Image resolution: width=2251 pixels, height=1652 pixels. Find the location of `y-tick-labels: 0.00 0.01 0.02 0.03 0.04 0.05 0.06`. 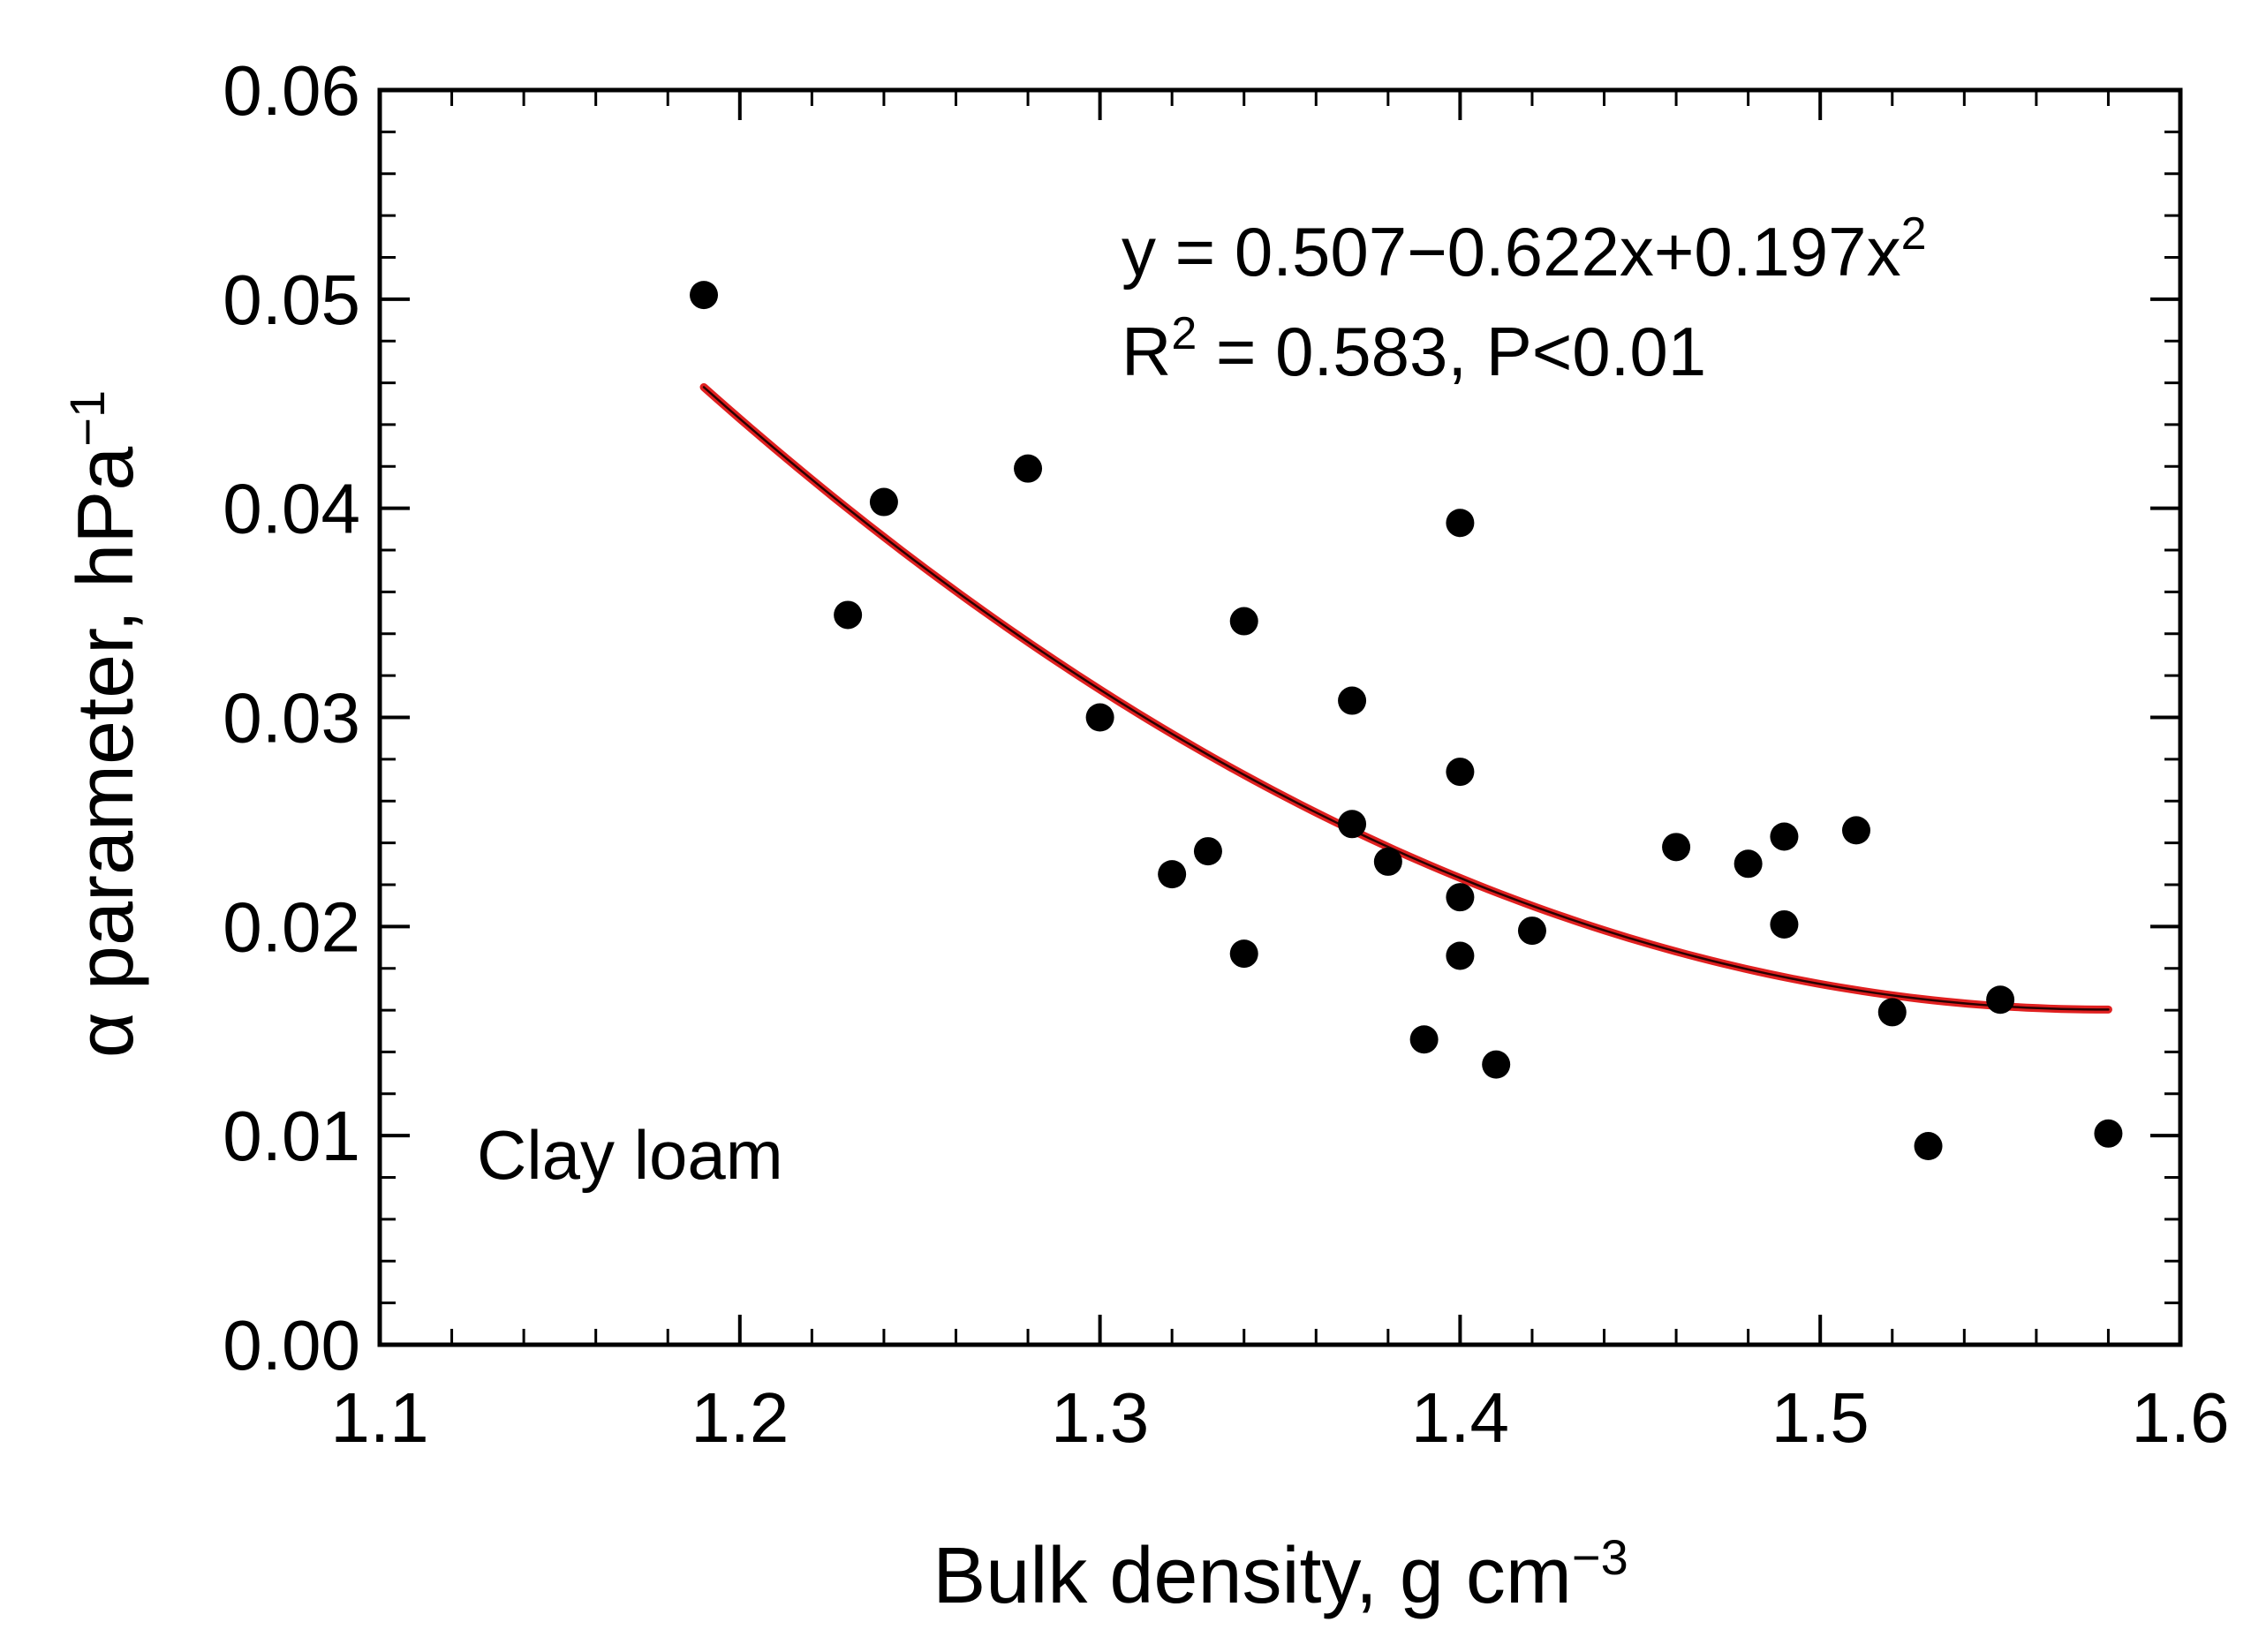

y-tick-labels: 0.00 0.01 0.02 0.03 0.04 0.05 0.06 is located at coordinates (291, 717).